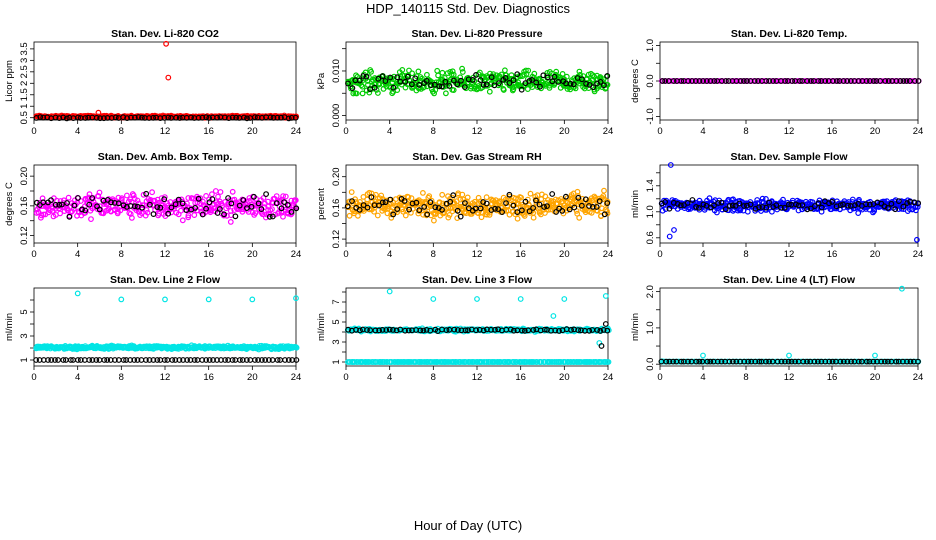 The width and height of the screenshot is (936, 540). What do you see at coordinates (650, 185) in the screenshot?
I see `y-tick-label: 1.4` at bounding box center [650, 185].